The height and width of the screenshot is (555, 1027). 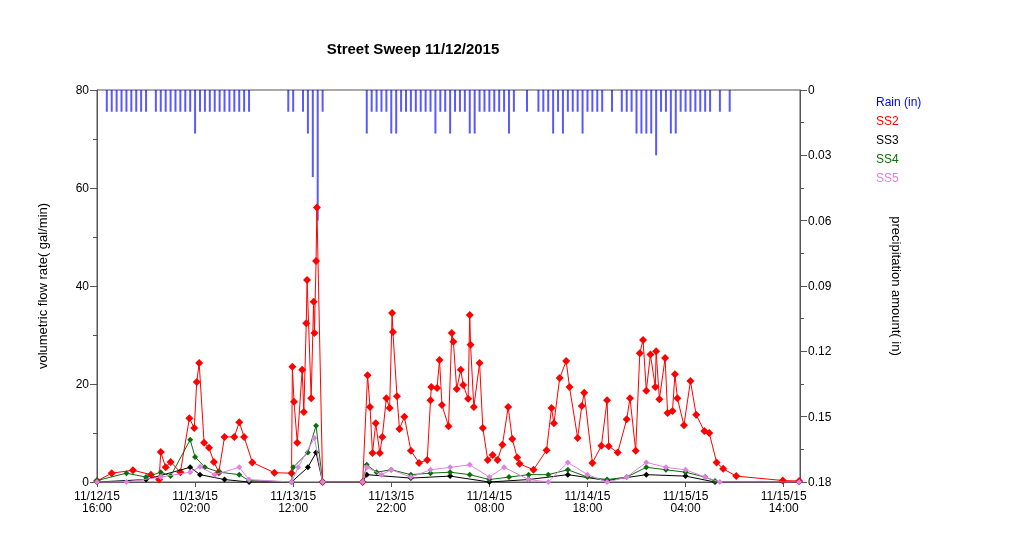 What do you see at coordinates (587, 502) in the screenshot?
I see `x-tick-label: 11/14/15 18:00` at bounding box center [587, 502].